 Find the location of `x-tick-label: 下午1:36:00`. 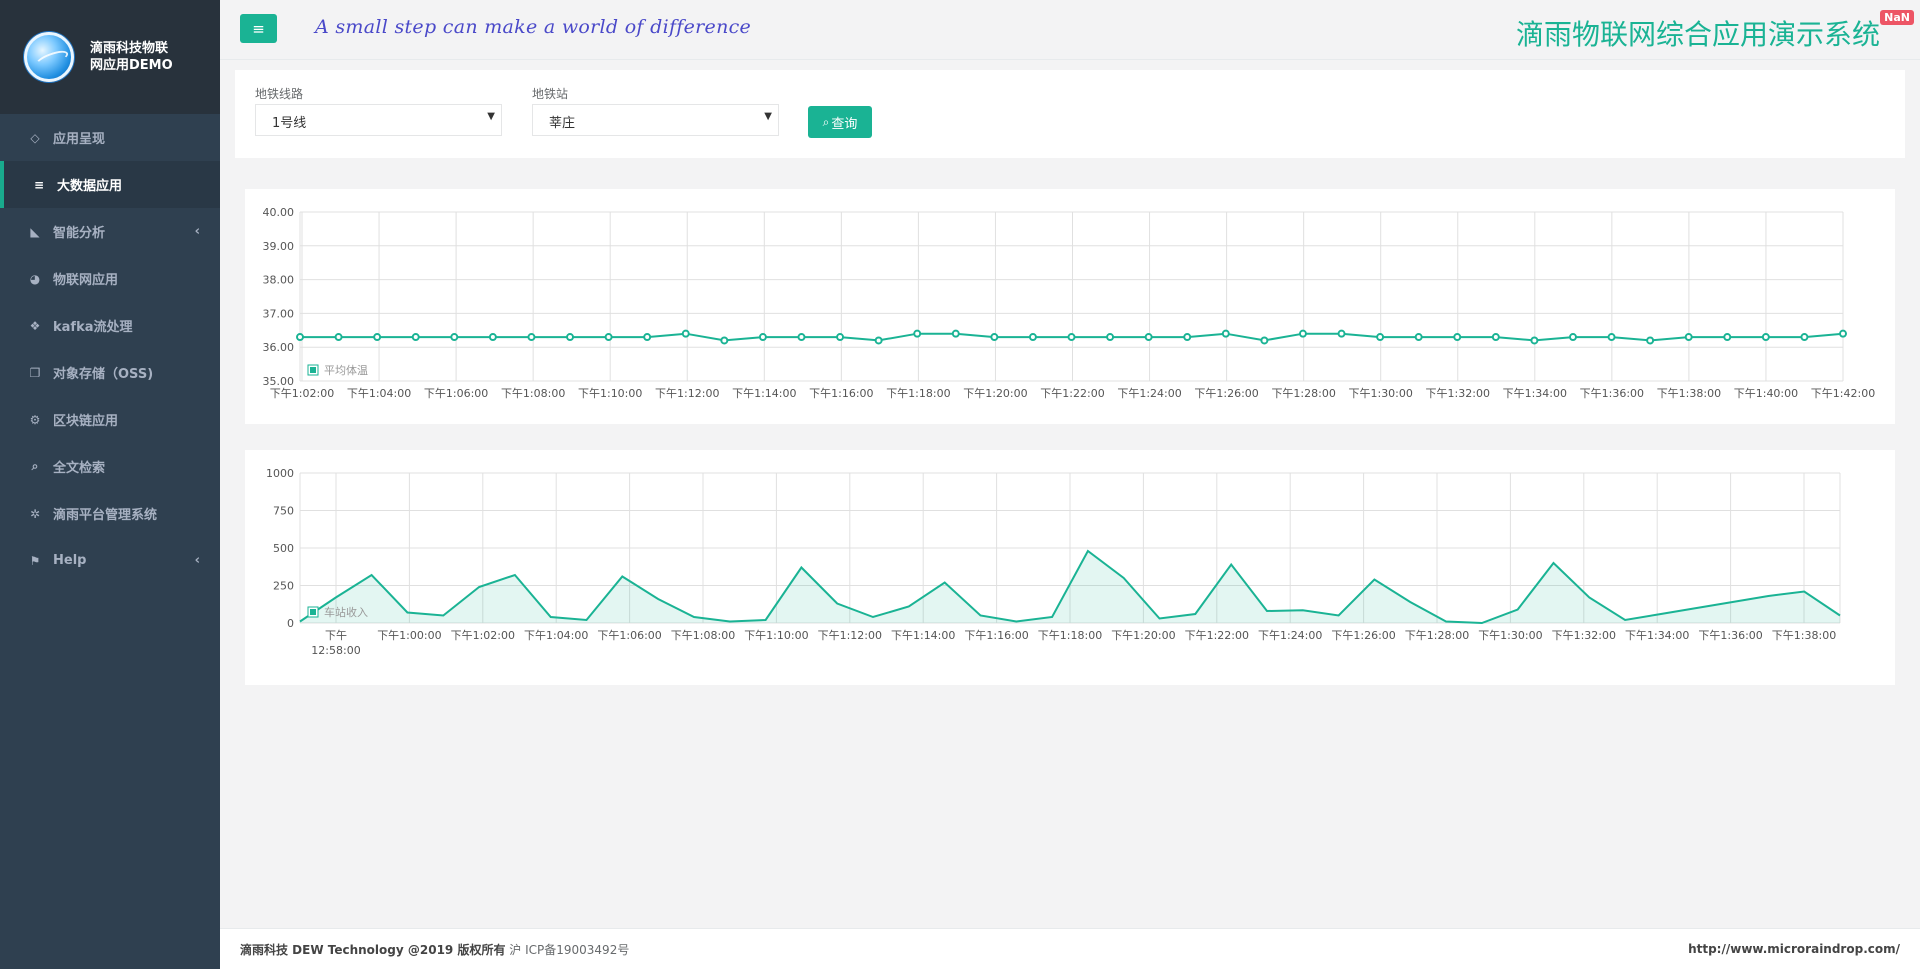

x-tick-label: 下午1:36:00 is located at coordinates (1612, 393).